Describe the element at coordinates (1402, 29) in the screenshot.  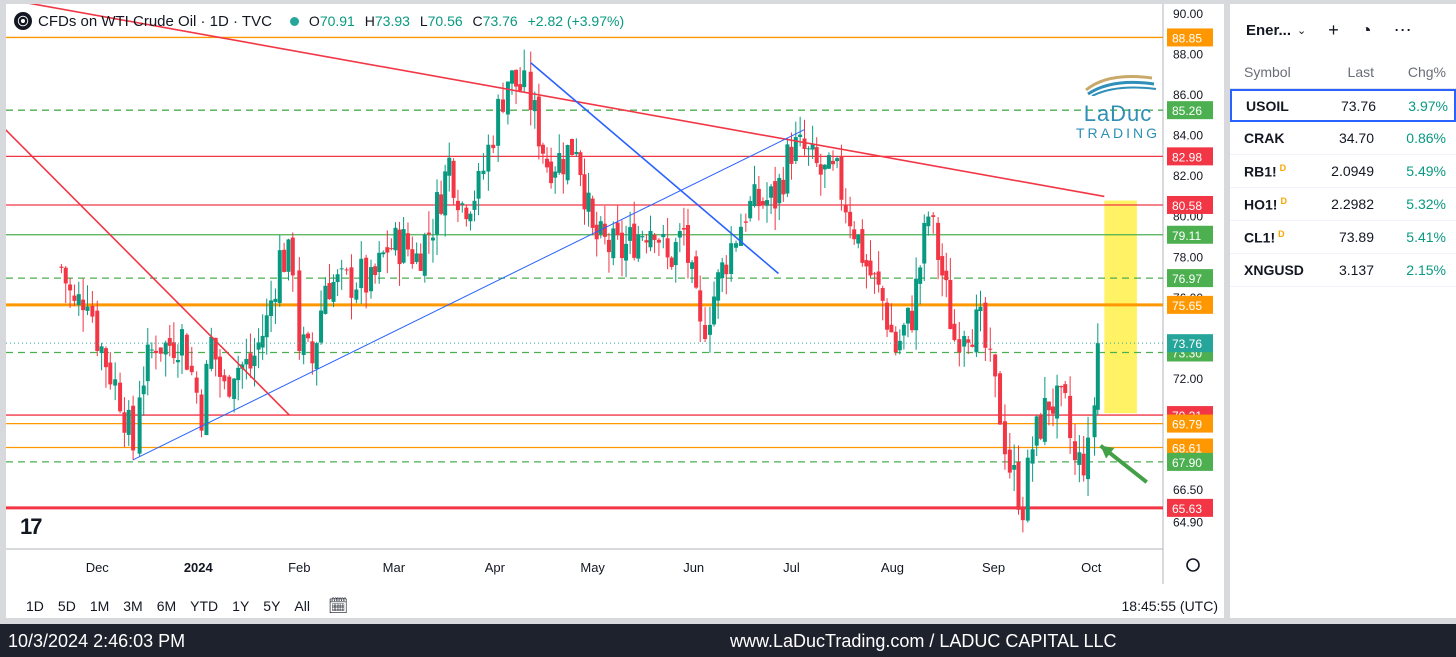
I see `more-icon: ⋯` at that location.